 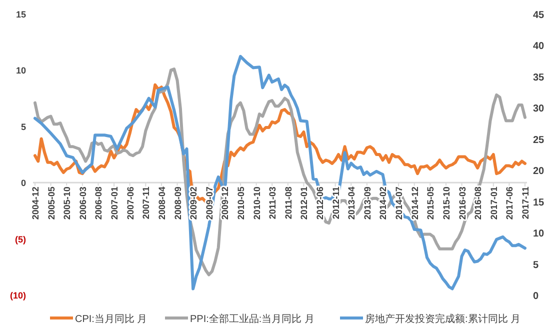 I want to click on x-tick-label: 2014-07, so click(x=399, y=203).